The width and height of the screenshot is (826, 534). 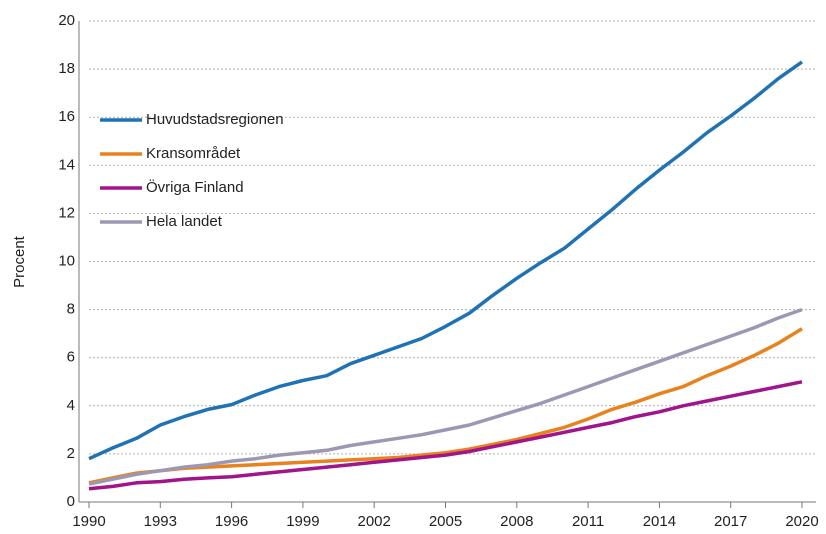 I want to click on y-tick-label: 10, so click(x=66, y=260).